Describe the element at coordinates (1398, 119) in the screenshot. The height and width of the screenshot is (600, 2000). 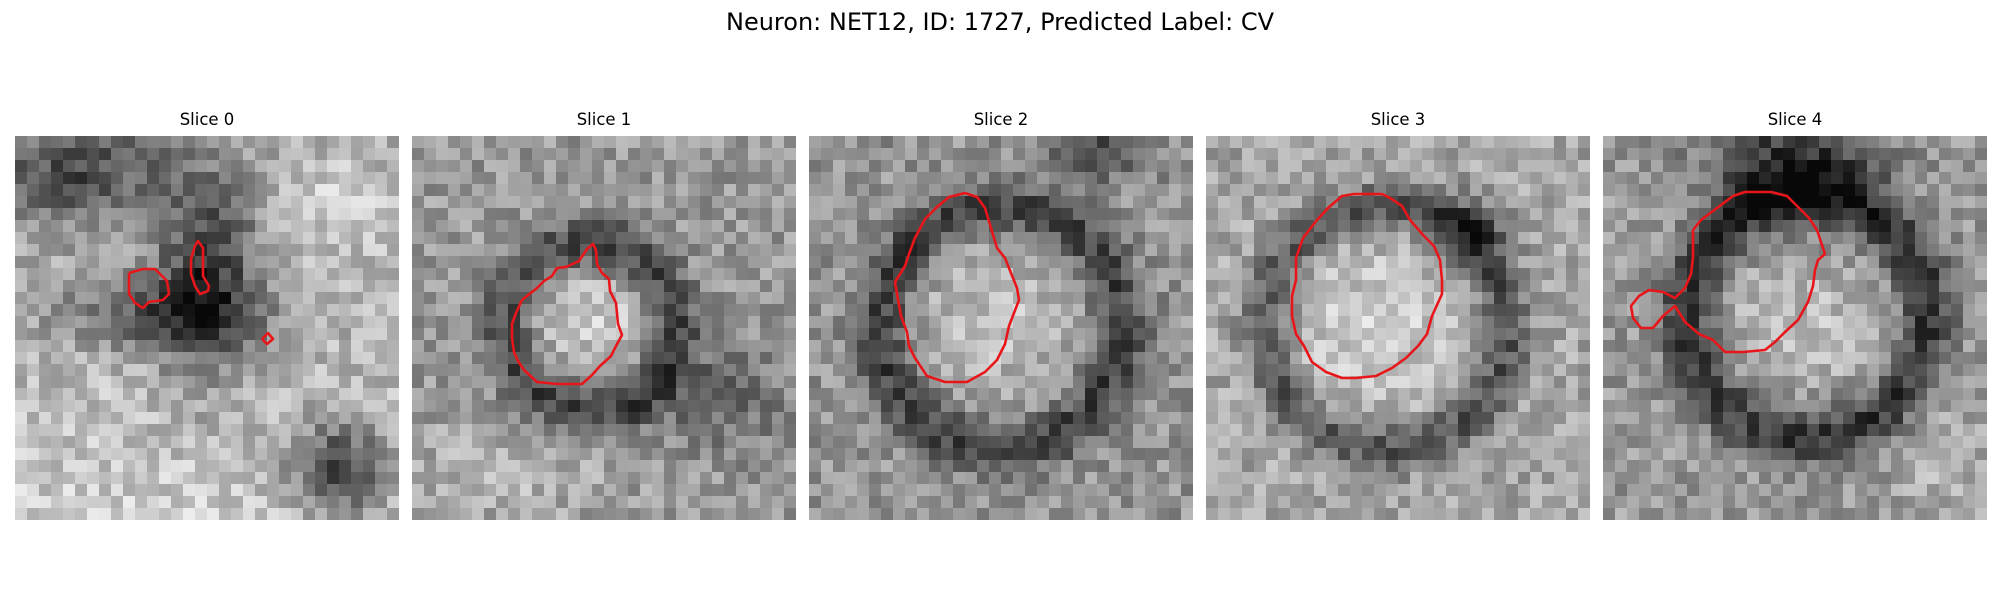
I see `slice-title-3: Slice 3` at that location.